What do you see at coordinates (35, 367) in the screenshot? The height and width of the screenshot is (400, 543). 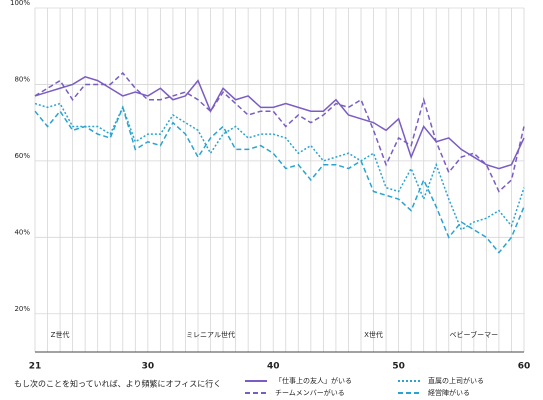 I see `x-tick-label: 21` at bounding box center [35, 367].